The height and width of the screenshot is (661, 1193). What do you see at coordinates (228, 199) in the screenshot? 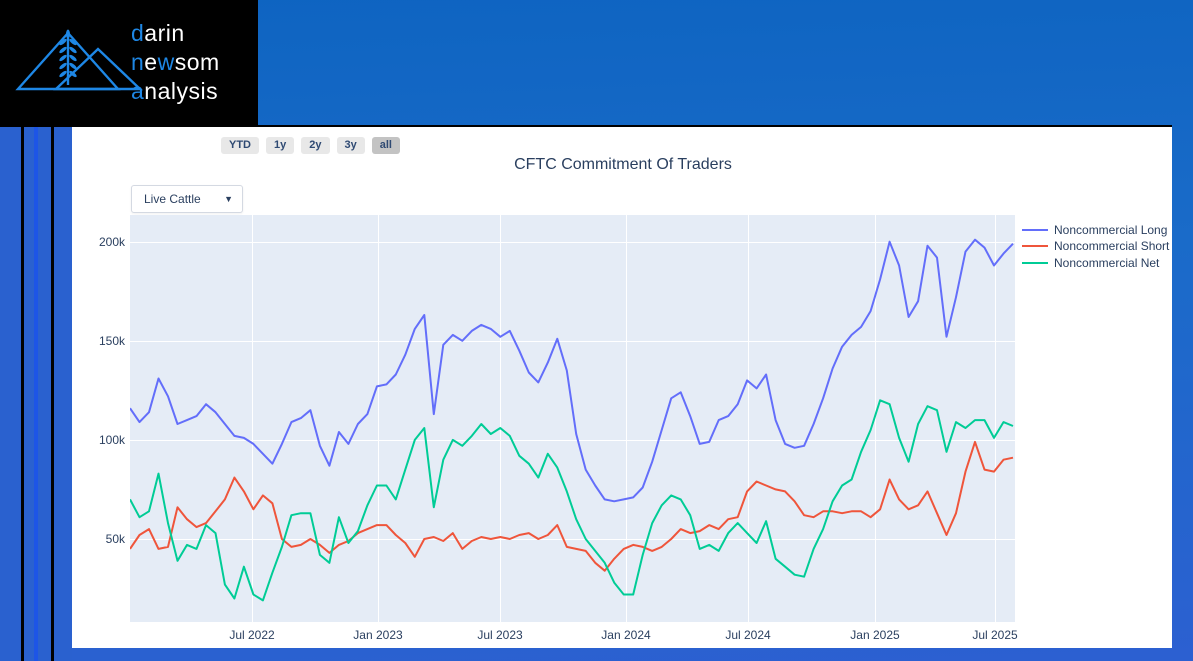
I see `chevron-down-icon: ▼` at bounding box center [228, 199].